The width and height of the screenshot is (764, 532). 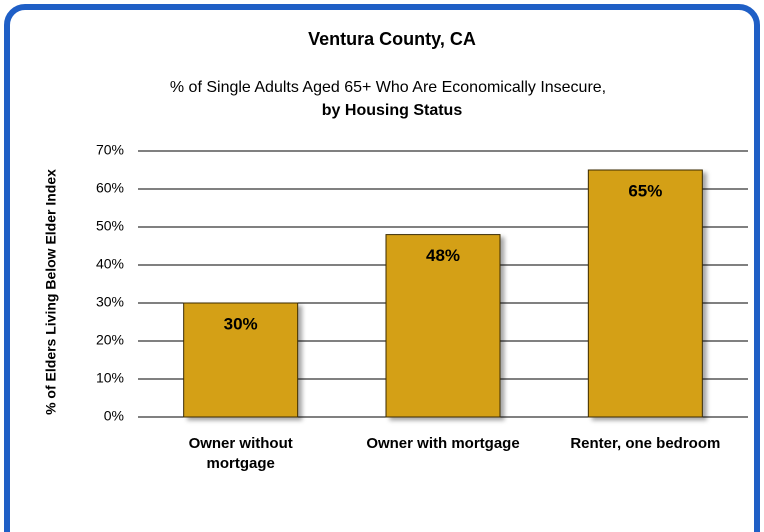 What do you see at coordinates (110, 340) in the screenshot?
I see `y-tick-label: 20%` at bounding box center [110, 340].